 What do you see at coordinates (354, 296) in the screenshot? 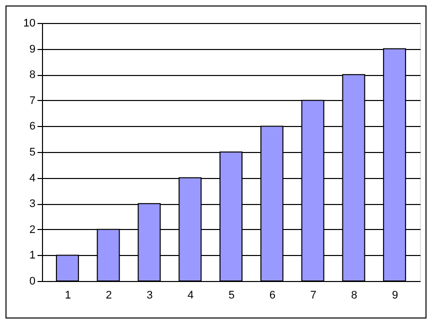
I see `x-tick-label: 8` at bounding box center [354, 296].